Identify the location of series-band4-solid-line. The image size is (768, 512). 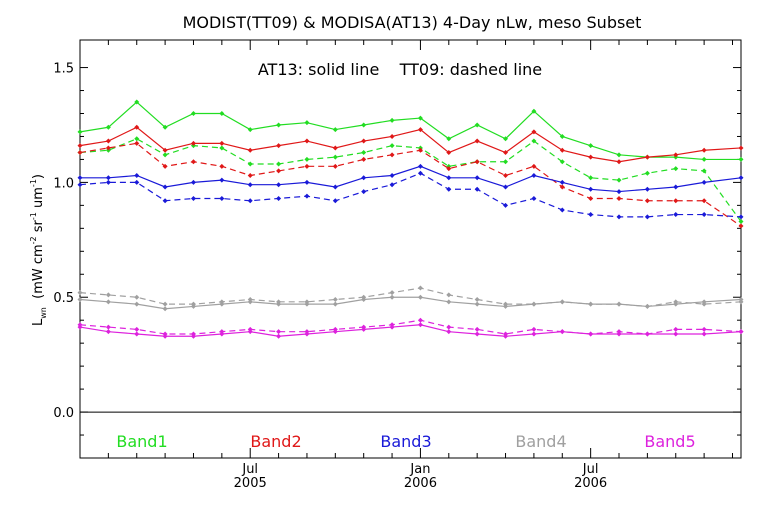
(410, 303).